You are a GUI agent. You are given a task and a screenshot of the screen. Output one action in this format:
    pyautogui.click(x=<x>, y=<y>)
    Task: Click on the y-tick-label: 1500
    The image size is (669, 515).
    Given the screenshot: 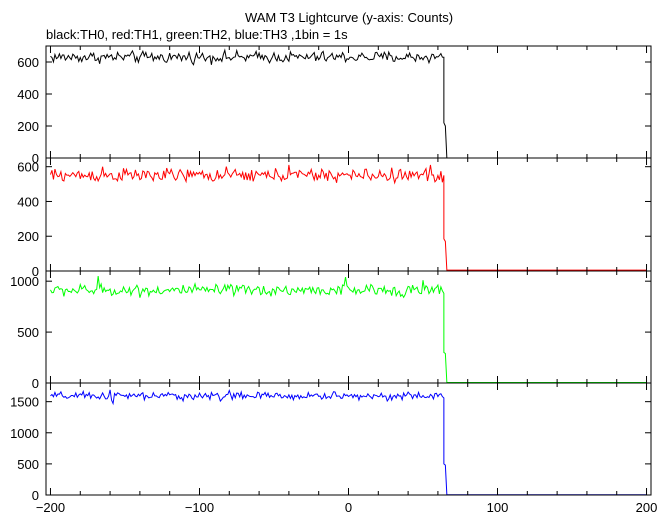 What is the action you would take?
    pyautogui.click(x=24, y=402)
    